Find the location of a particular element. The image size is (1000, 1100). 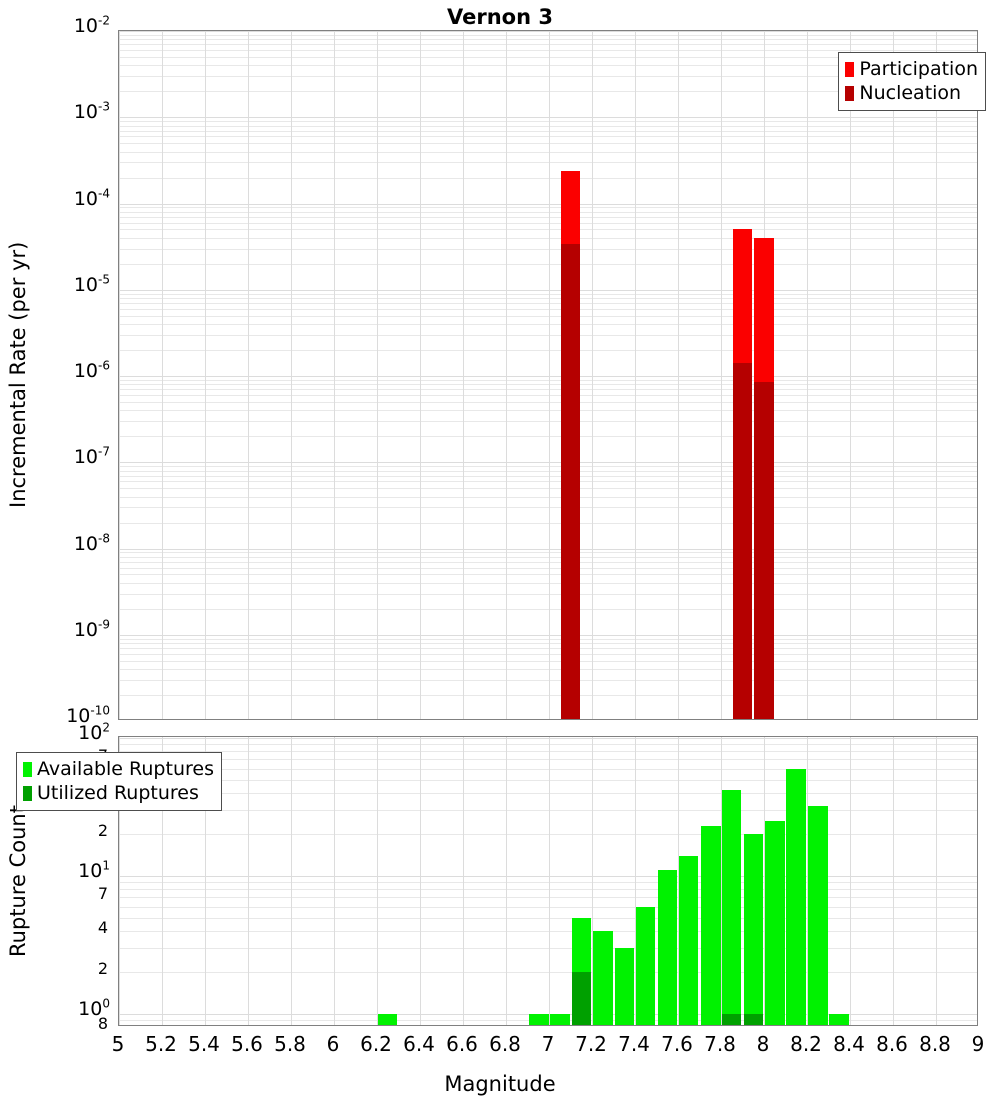

x-tick-label: 8.4 is located at coordinates (849, 1044).